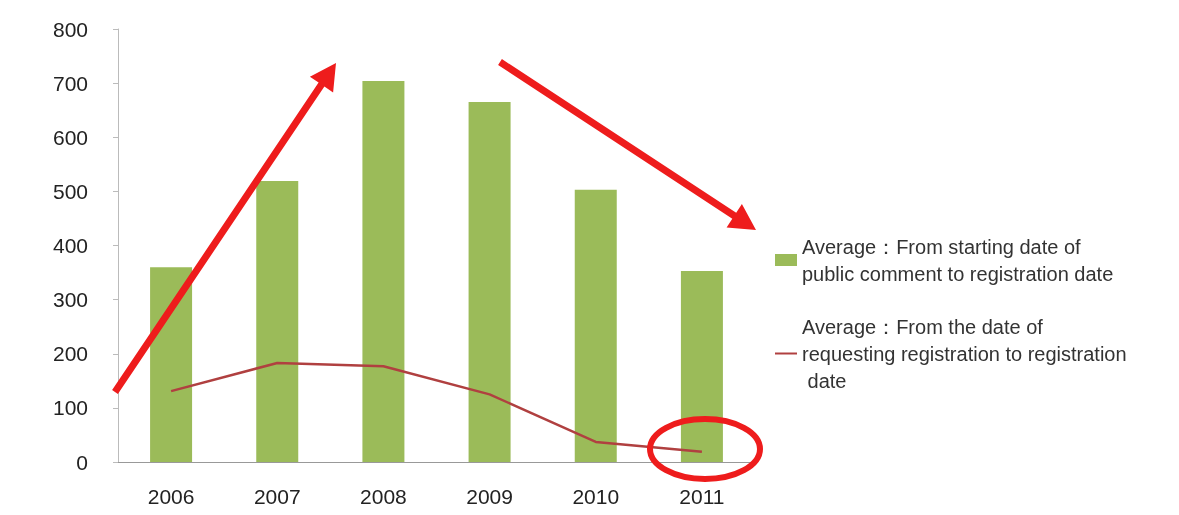  I want to click on y-tick-label: 200, so click(70, 354).